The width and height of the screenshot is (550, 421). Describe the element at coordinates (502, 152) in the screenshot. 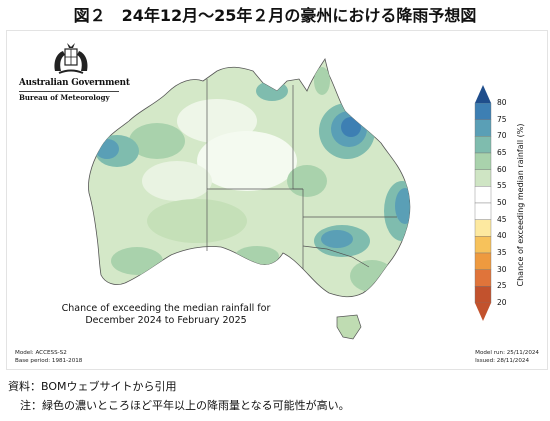

I see `colorbar-tick-label: 65` at that location.